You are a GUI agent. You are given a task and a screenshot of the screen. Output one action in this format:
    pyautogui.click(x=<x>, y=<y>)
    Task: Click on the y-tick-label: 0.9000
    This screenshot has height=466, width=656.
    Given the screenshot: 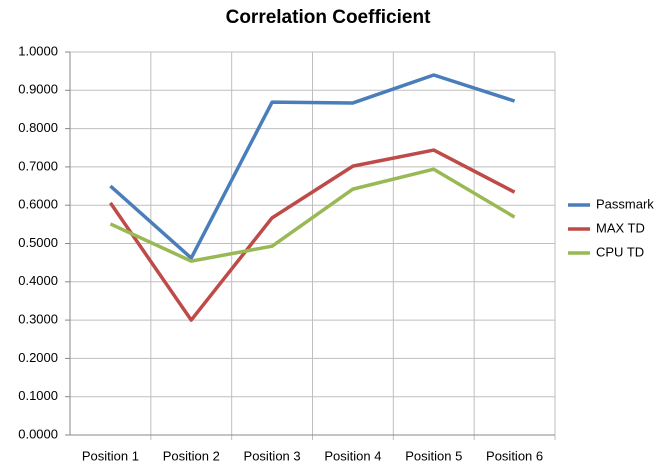 What is the action you would take?
    pyautogui.click(x=38, y=89)
    